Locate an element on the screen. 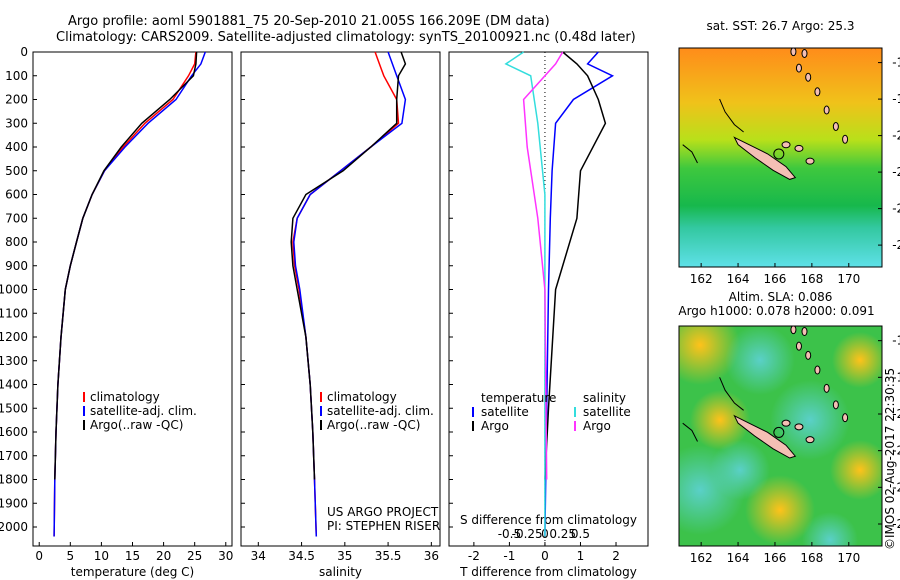 The width and height of the screenshot is (900, 580). y-tick-label: 1900 is located at coordinates (14, 503).